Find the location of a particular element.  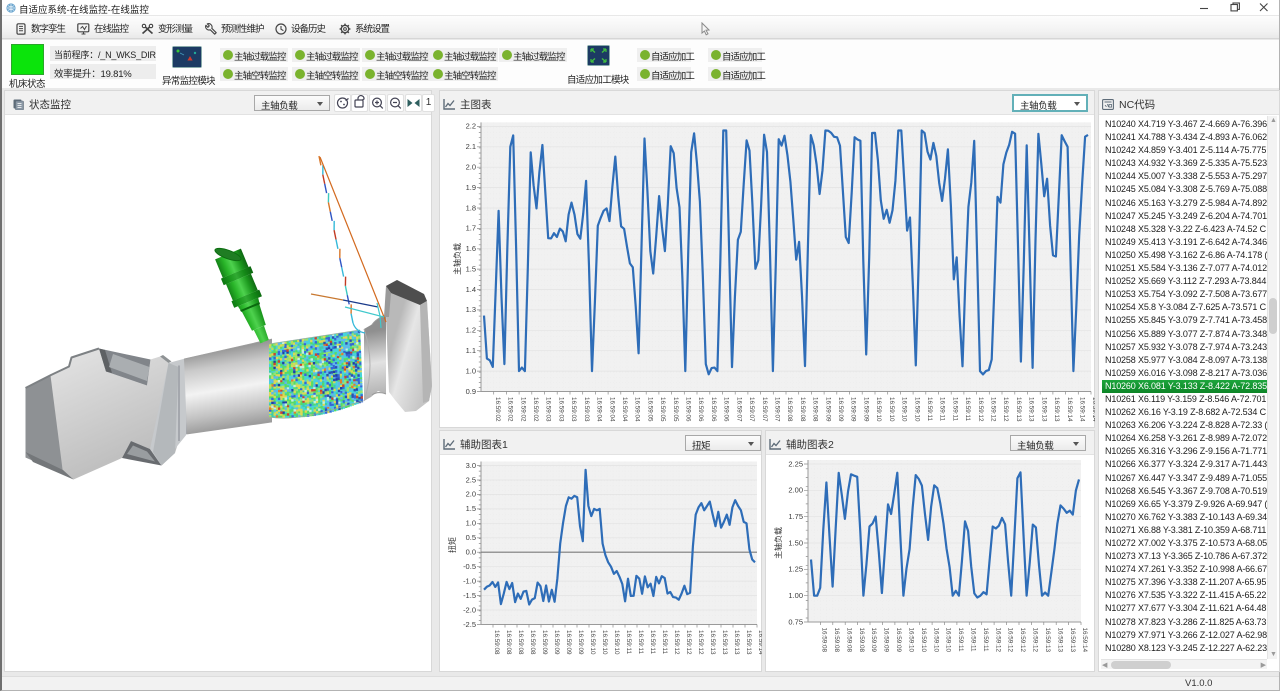

svg-text: 1.00 is located at coordinates (795, 595).